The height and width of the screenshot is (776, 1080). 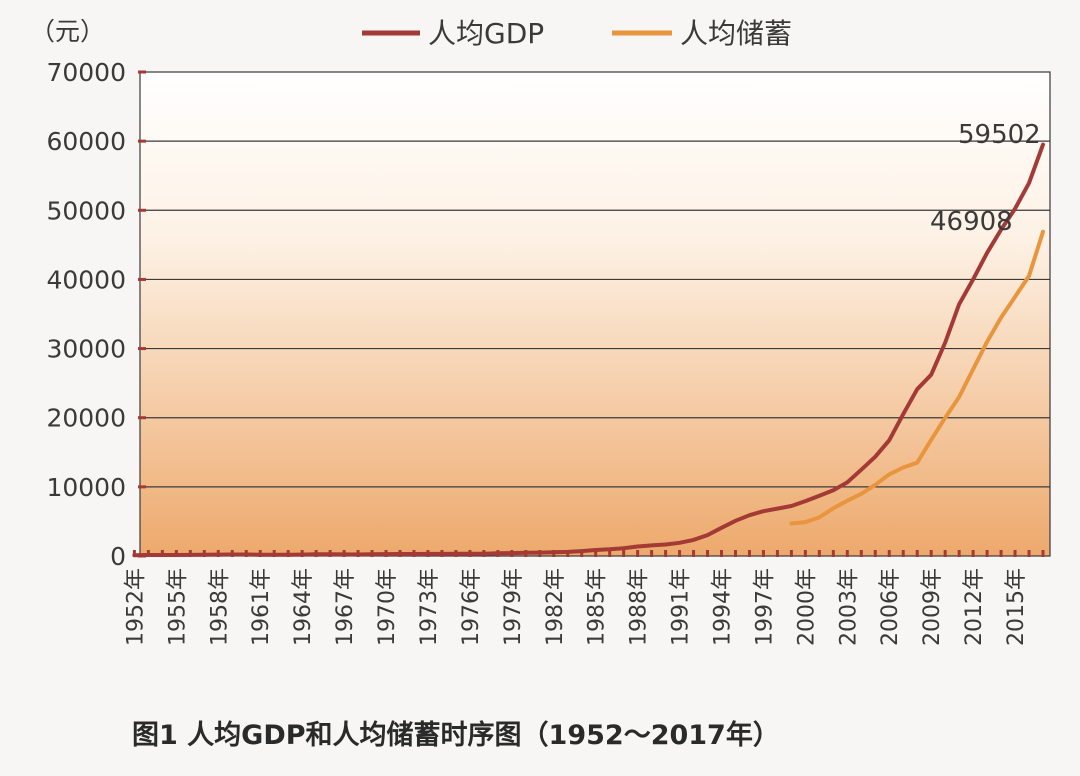 I want to click on legend-label-savings: 人均储蓄, so click(x=736, y=33).